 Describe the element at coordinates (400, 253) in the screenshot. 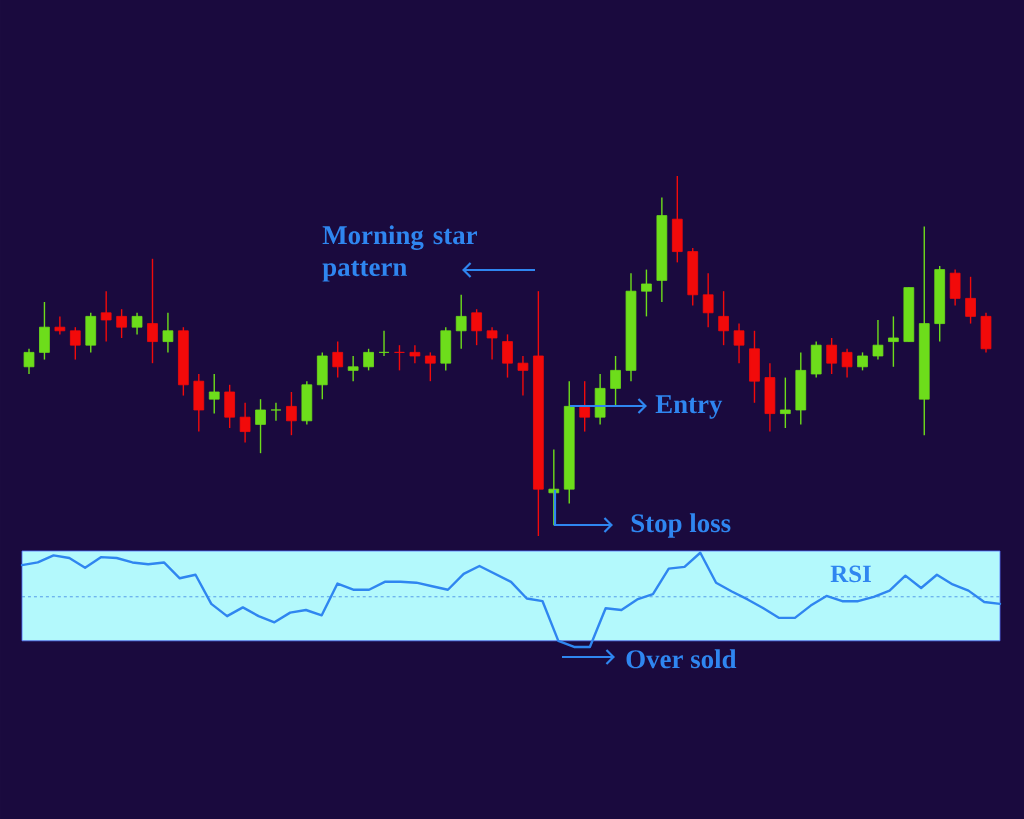

I see `annotation: Morning star pattern` at that location.